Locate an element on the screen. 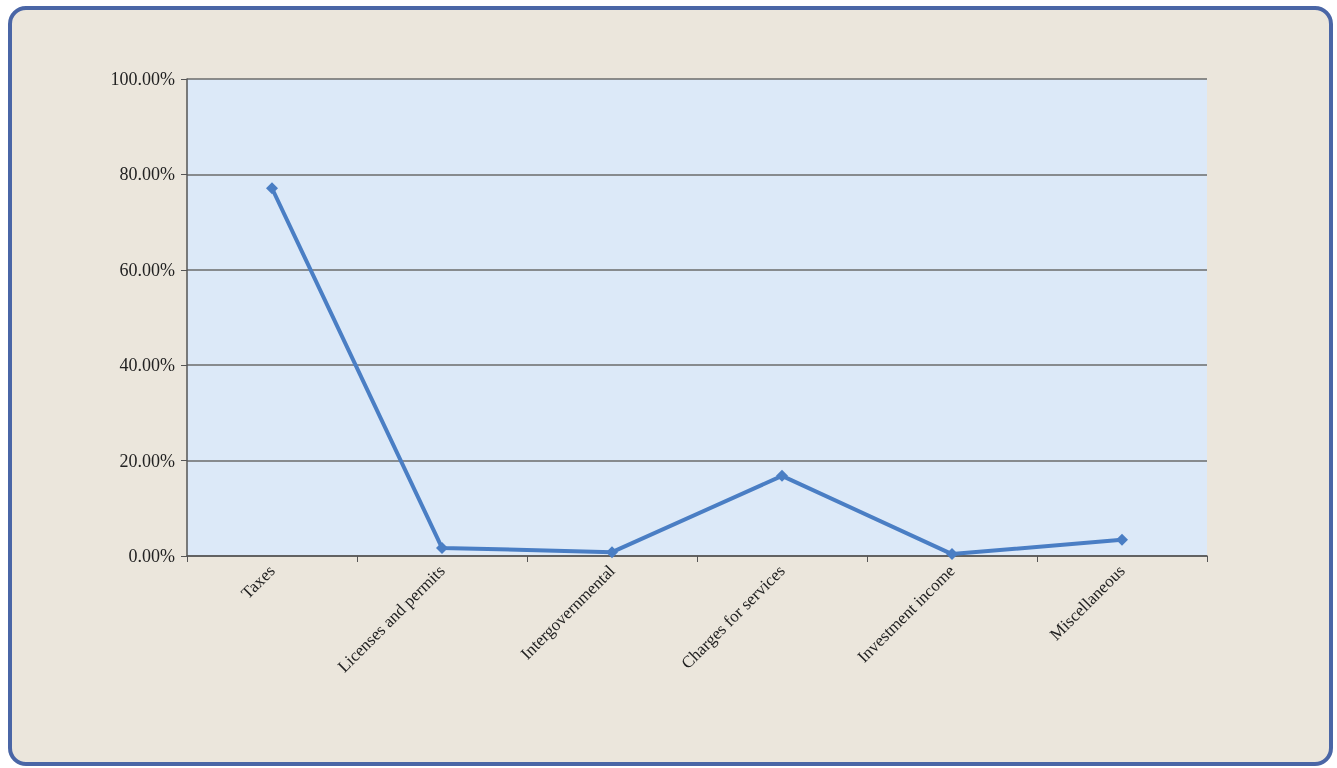 The width and height of the screenshot is (1337, 768). y-tick-label: 80.00% is located at coordinates (147, 174).